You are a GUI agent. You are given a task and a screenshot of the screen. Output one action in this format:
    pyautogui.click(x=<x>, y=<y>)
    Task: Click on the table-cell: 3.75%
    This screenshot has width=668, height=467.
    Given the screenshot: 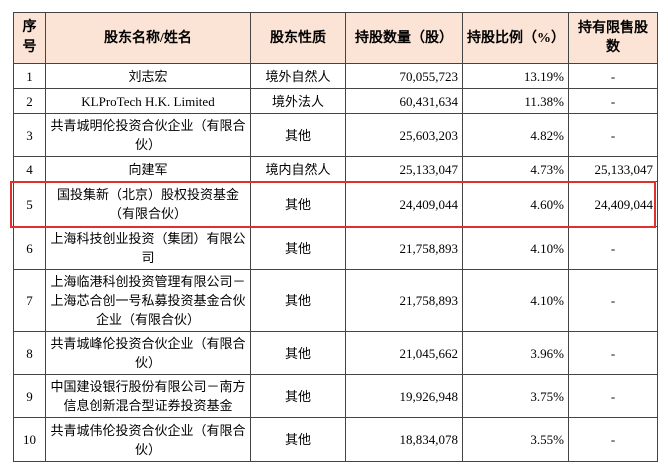 What is the action you would take?
    pyautogui.click(x=515, y=396)
    